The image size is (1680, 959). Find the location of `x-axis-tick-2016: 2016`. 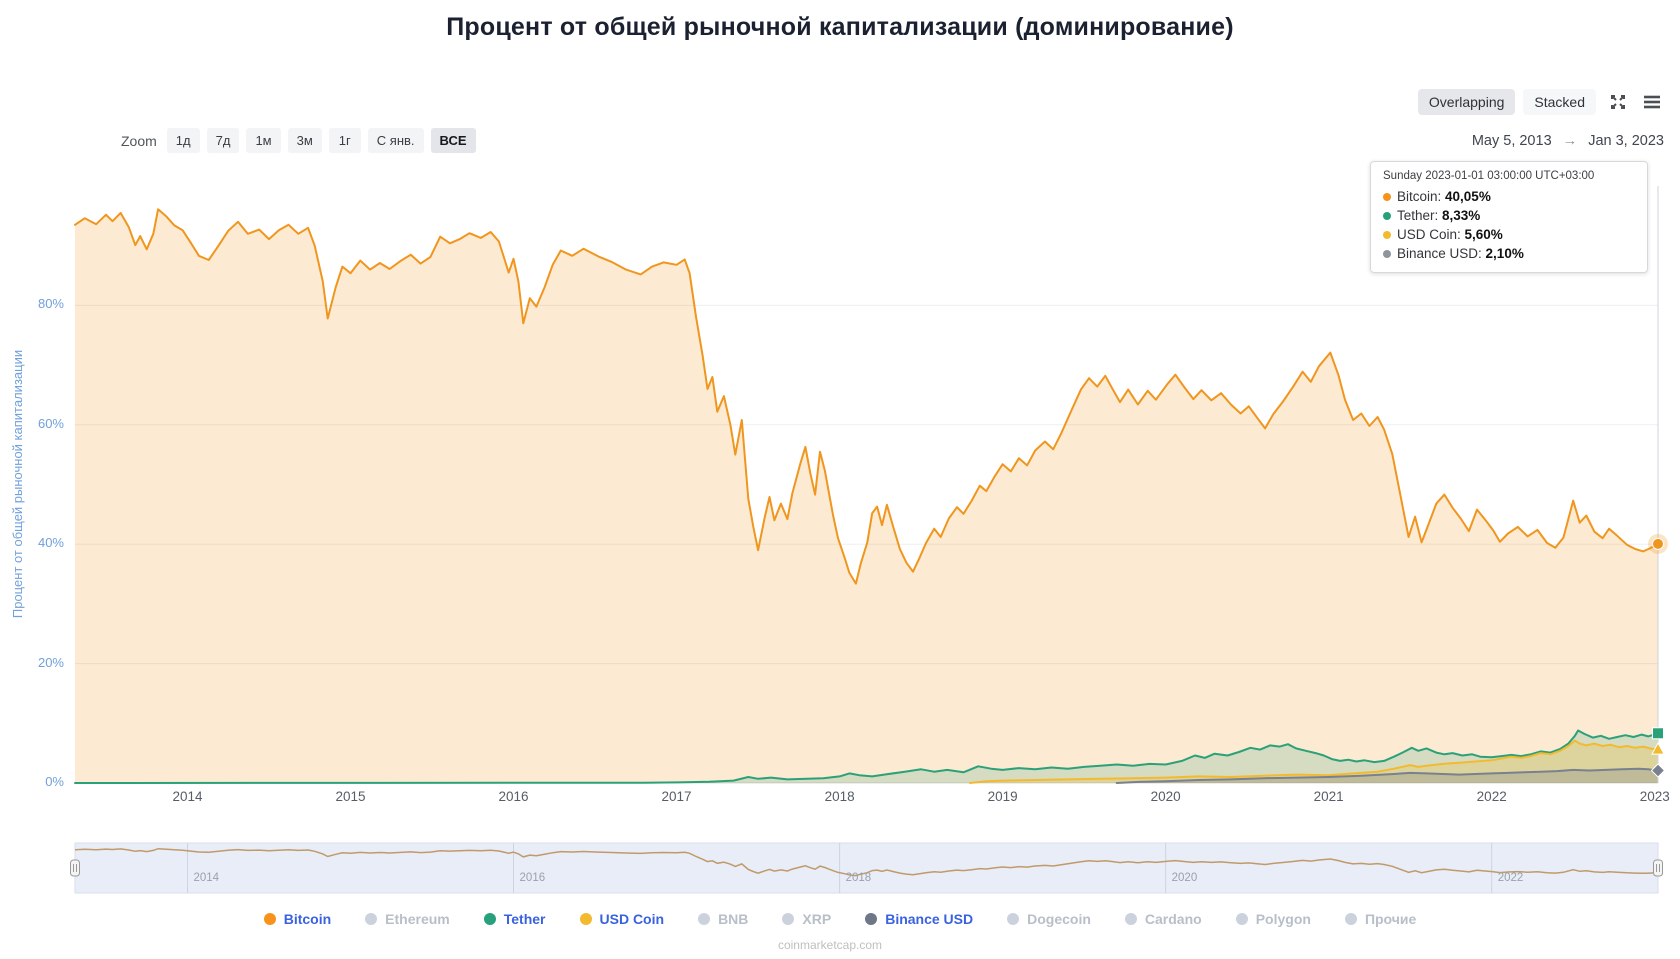

x-axis-tick-2016: 2016 is located at coordinates (513, 796).